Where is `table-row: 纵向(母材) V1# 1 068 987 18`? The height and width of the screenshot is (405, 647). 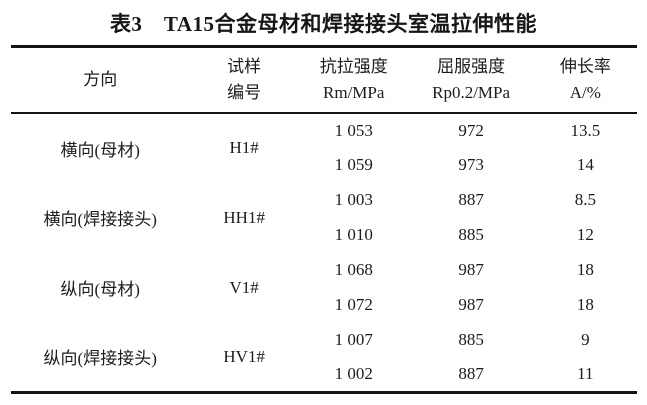 table-row: 纵向(母材) V1# 1 068 987 18 is located at coordinates (324, 276).